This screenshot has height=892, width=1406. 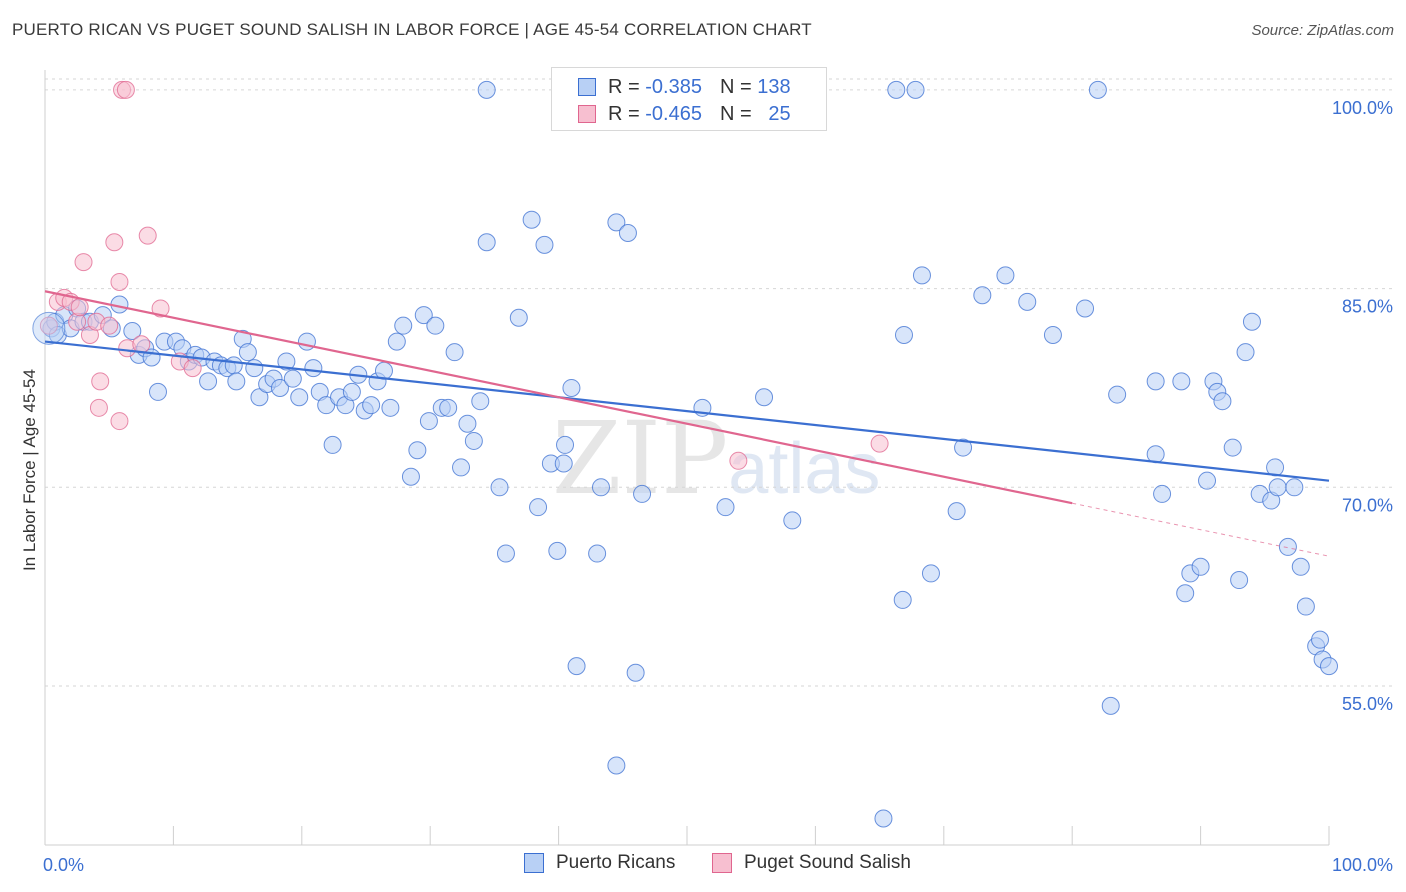 What do you see at coordinates (1367, 704) in the screenshot?
I see `y-tick-label: 55.0%` at bounding box center [1367, 704].